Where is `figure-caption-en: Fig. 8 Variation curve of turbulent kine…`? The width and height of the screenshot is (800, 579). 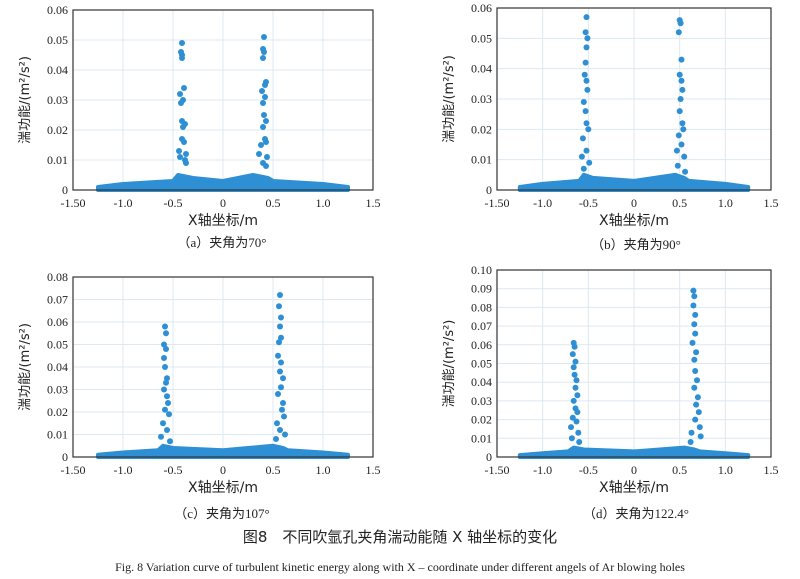
figure-caption-en: Fig. 8 Variation curve of turbulent kine… is located at coordinates (400, 567).